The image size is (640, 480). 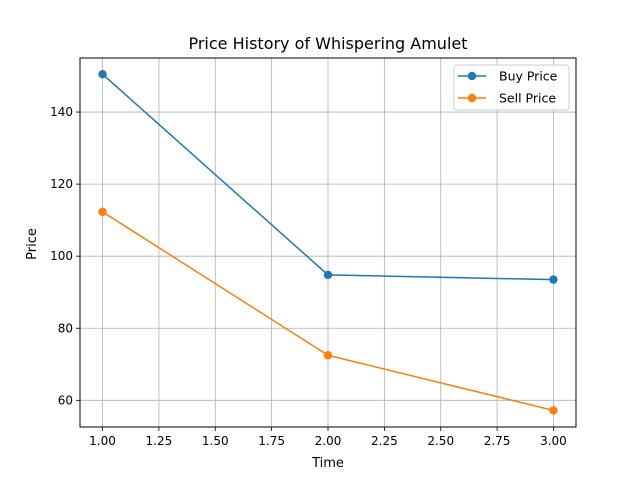 What do you see at coordinates (159, 441) in the screenshot?
I see `x-tick-label: 1.25` at bounding box center [159, 441].